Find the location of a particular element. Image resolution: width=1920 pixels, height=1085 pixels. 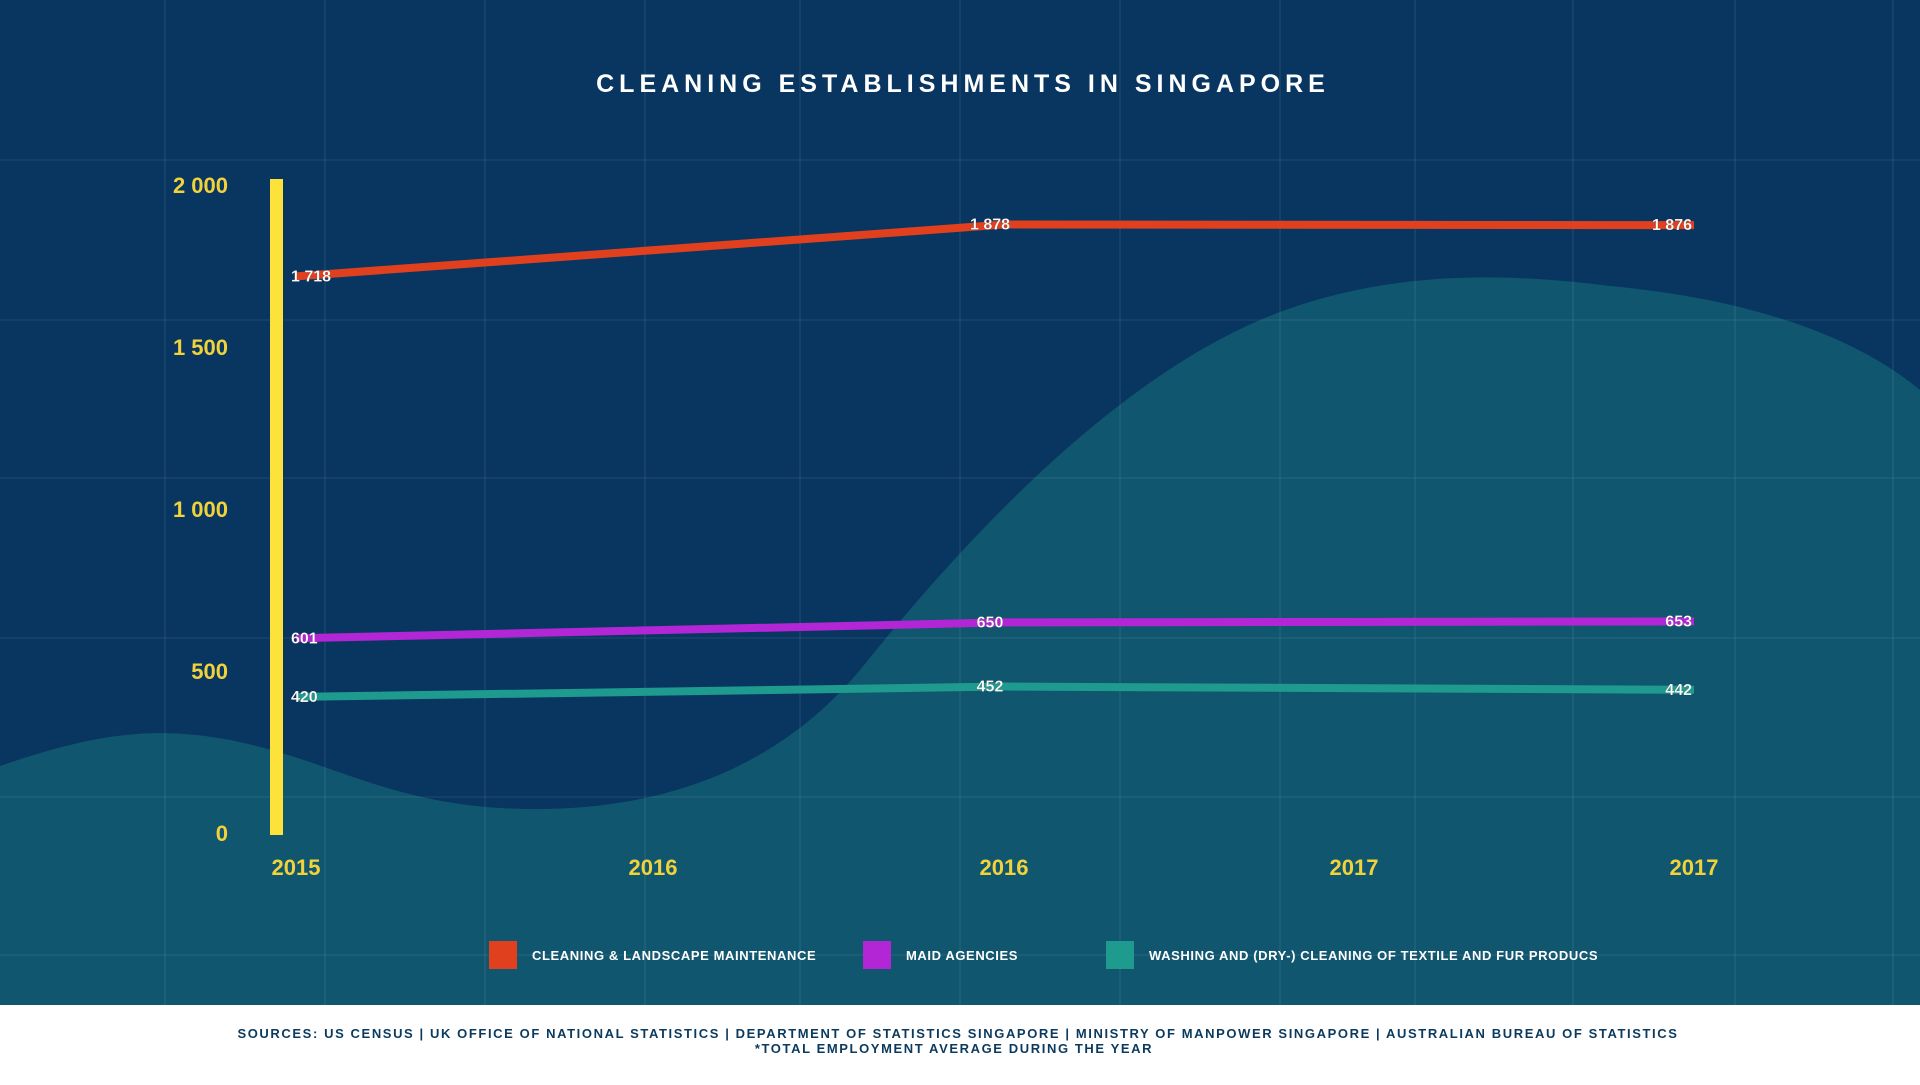

chart-title: CLEANING ESTABLISHMENTS IN SINGAPORE is located at coordinates (963, 84).